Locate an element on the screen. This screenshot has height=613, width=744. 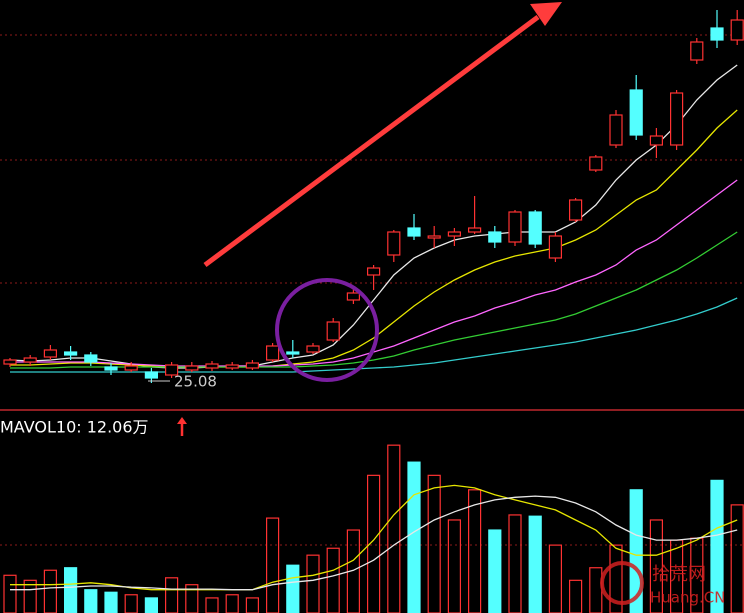
trend-arrow-head is located at coordinates (546, 14).